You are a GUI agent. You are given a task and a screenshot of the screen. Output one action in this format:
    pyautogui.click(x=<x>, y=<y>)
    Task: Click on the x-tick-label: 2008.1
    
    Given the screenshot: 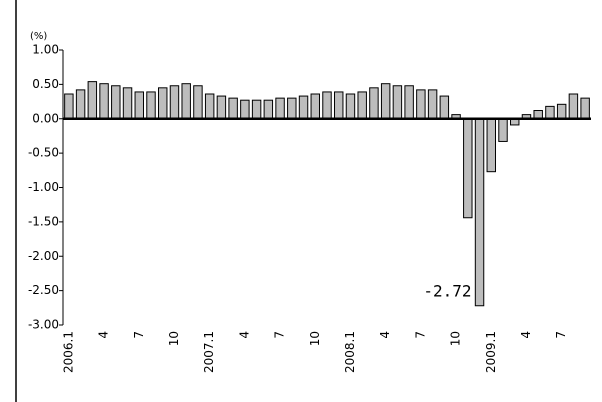 What is the action you would take?
    pyautogui.click(x=350, y=352)
    